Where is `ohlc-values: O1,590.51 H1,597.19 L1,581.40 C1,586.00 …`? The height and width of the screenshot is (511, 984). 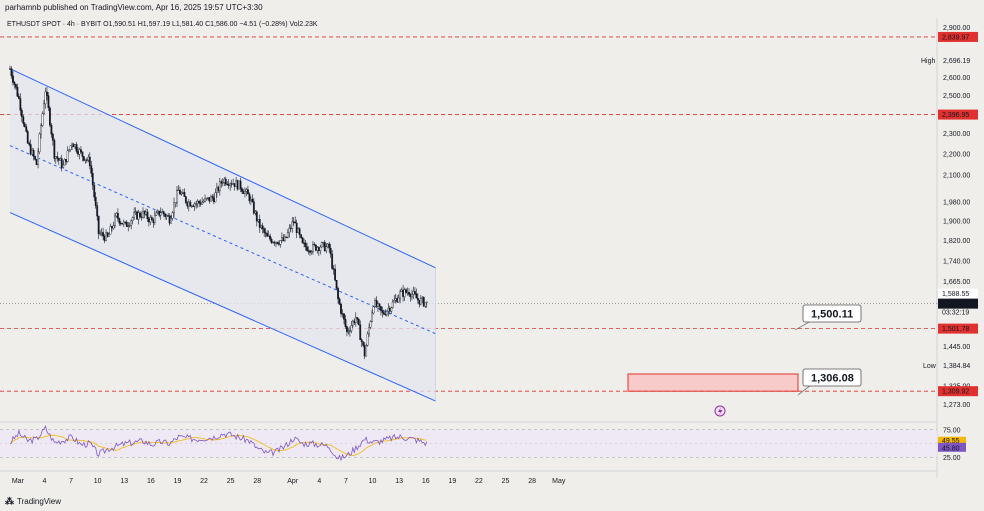 ohlc-values: O1,590.51 H1,597.19 L1,581.40 C1,586.00 … is located at coordinates (210, 24).